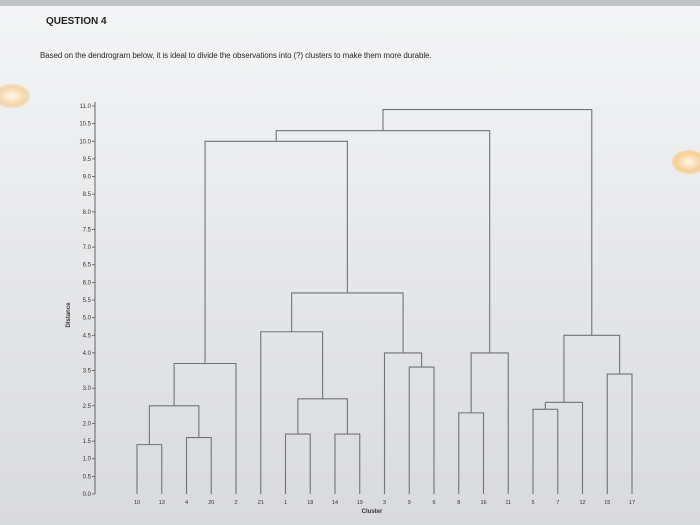  What do you see at coordinates (235, 503) in the screenshot?
I see `leaf-label: 2` at bounding box center [235, 503].